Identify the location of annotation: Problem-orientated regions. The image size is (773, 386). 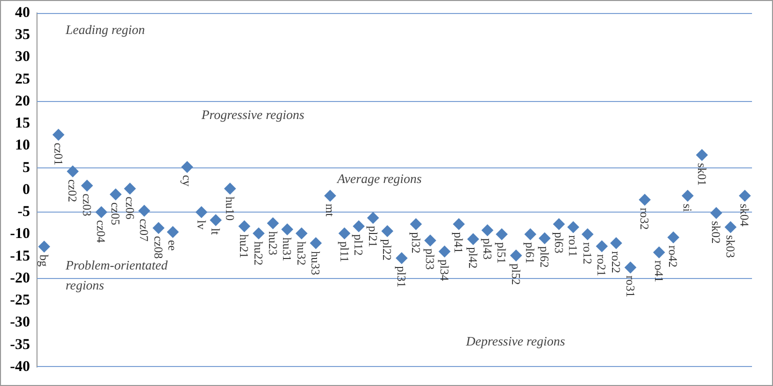
(116, 275).